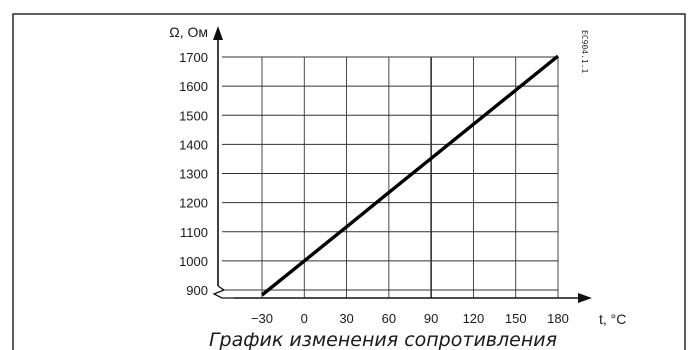 The width and height of the screenshot is (700, 350). Describe the element at coordinates (193, 86) in the screenshot. I see `y-tick-label: 1600` at that location.